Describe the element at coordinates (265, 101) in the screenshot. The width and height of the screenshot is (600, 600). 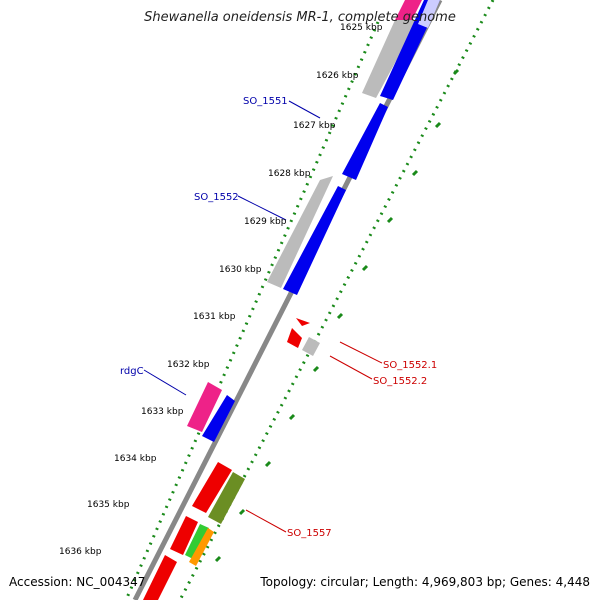
I see `gene-label-so1551: SO_1551` at that location.